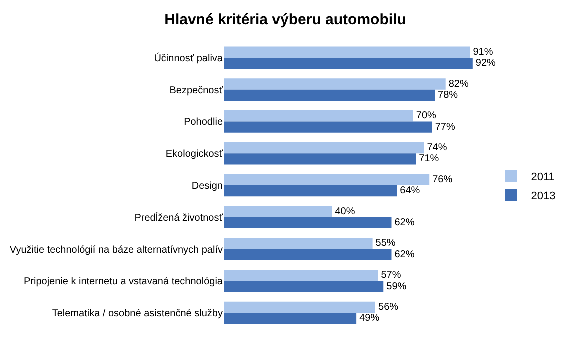  What do you see at coordinates (396, 286) in the screenshot?
I see `data-label: 59%` at bounding box center [396, 286].